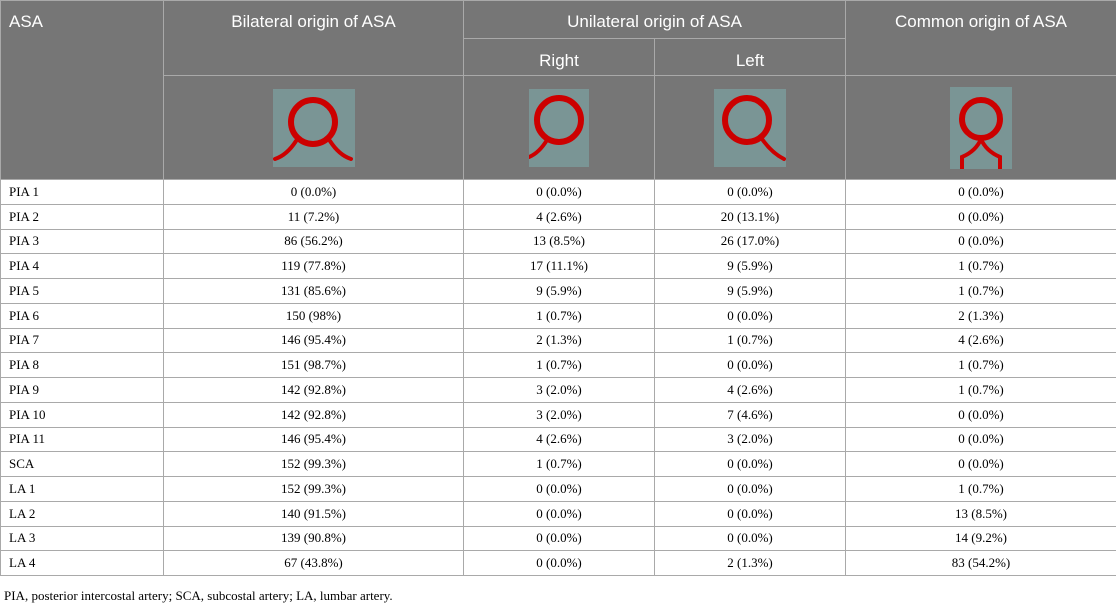 The image size is (1116, 606). What do you see at coordinates (750, 216) in the screenshot?
I see `left-cell: 20 (13.1%)` at bounding box center [750, 216].